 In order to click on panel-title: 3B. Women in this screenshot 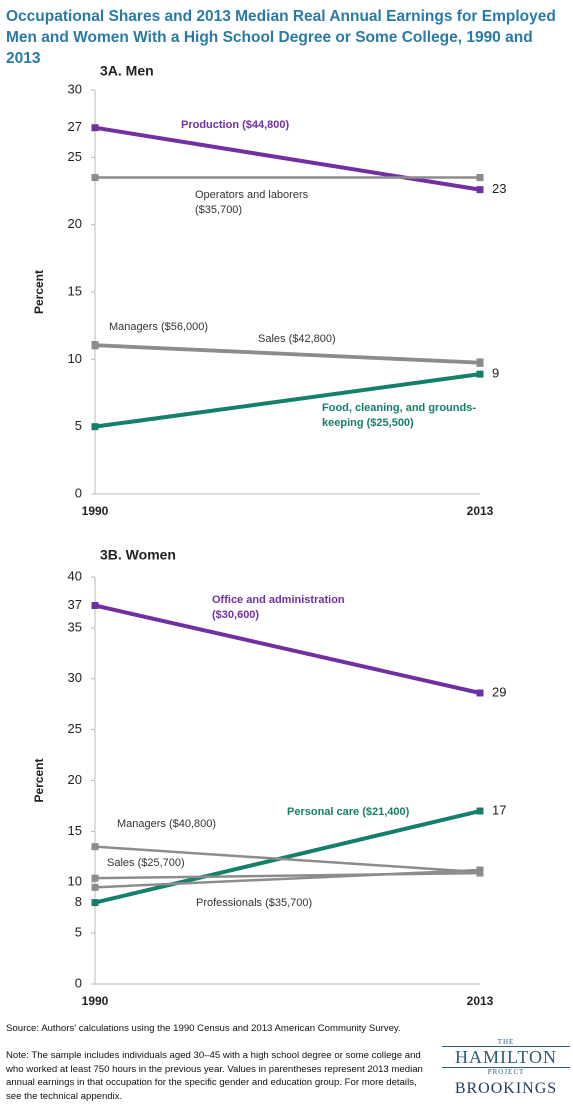, I will do `click(138, 555)`.